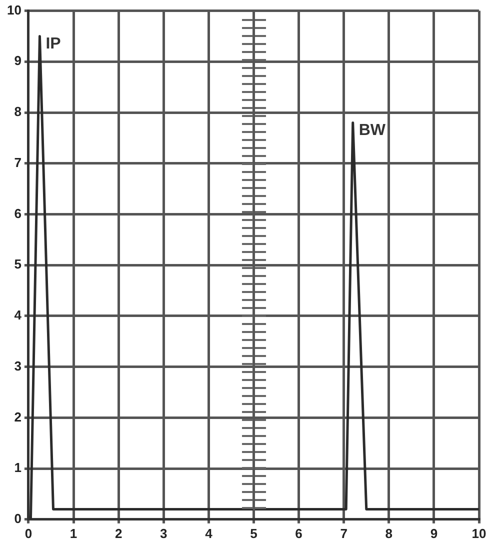  What do you see at coordinates (164, 533) in the screenshot?
I see `x-tick-label: 3` at bounding box center [164, 533].